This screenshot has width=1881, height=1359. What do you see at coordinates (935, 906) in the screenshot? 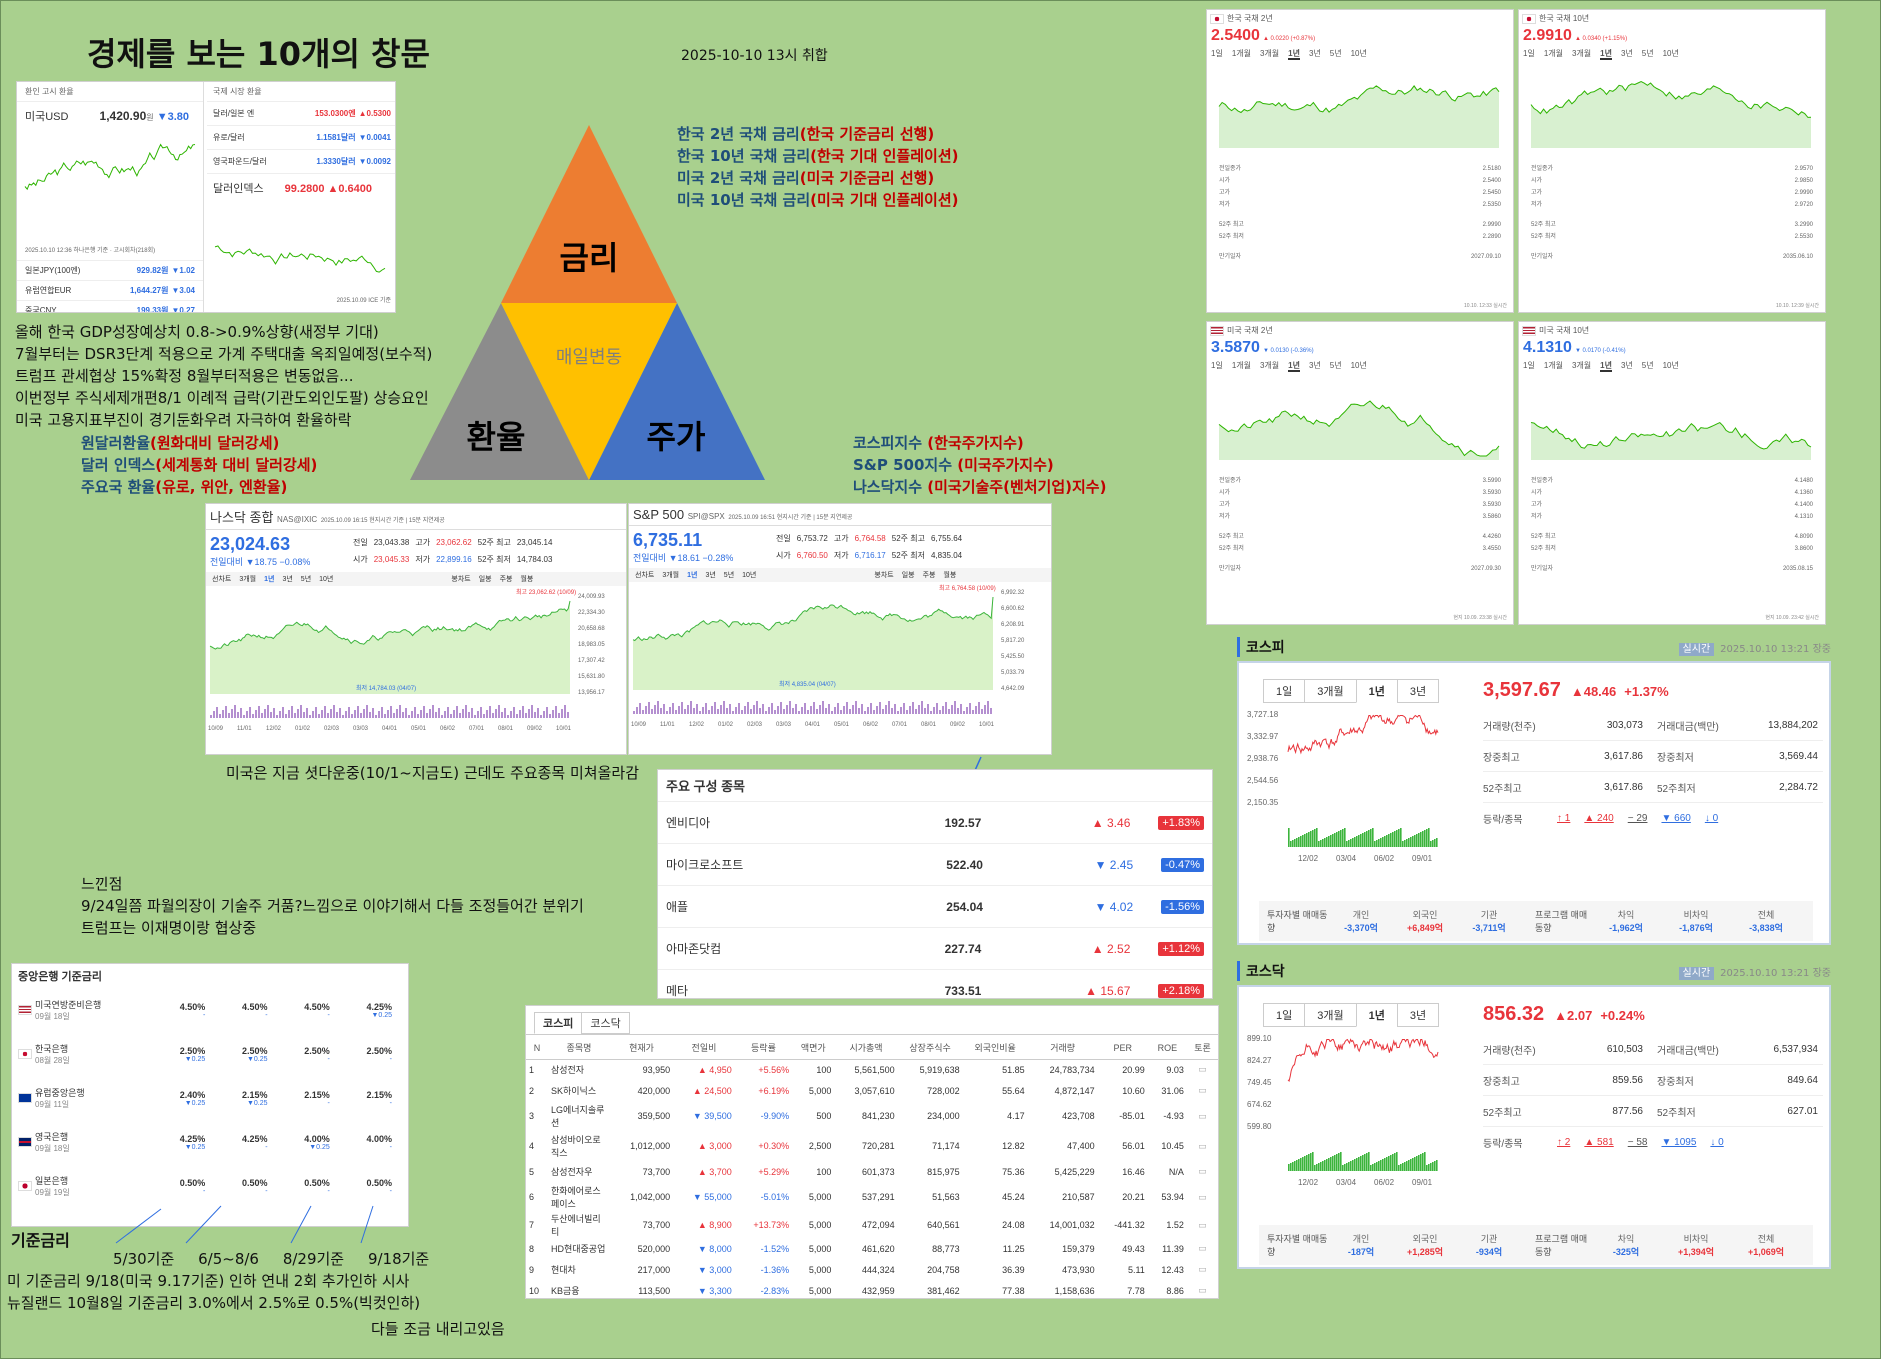
I see `major-row: 애플 254.04 ▼ 4.02 -1.56%` at bounding box center [935, 906].